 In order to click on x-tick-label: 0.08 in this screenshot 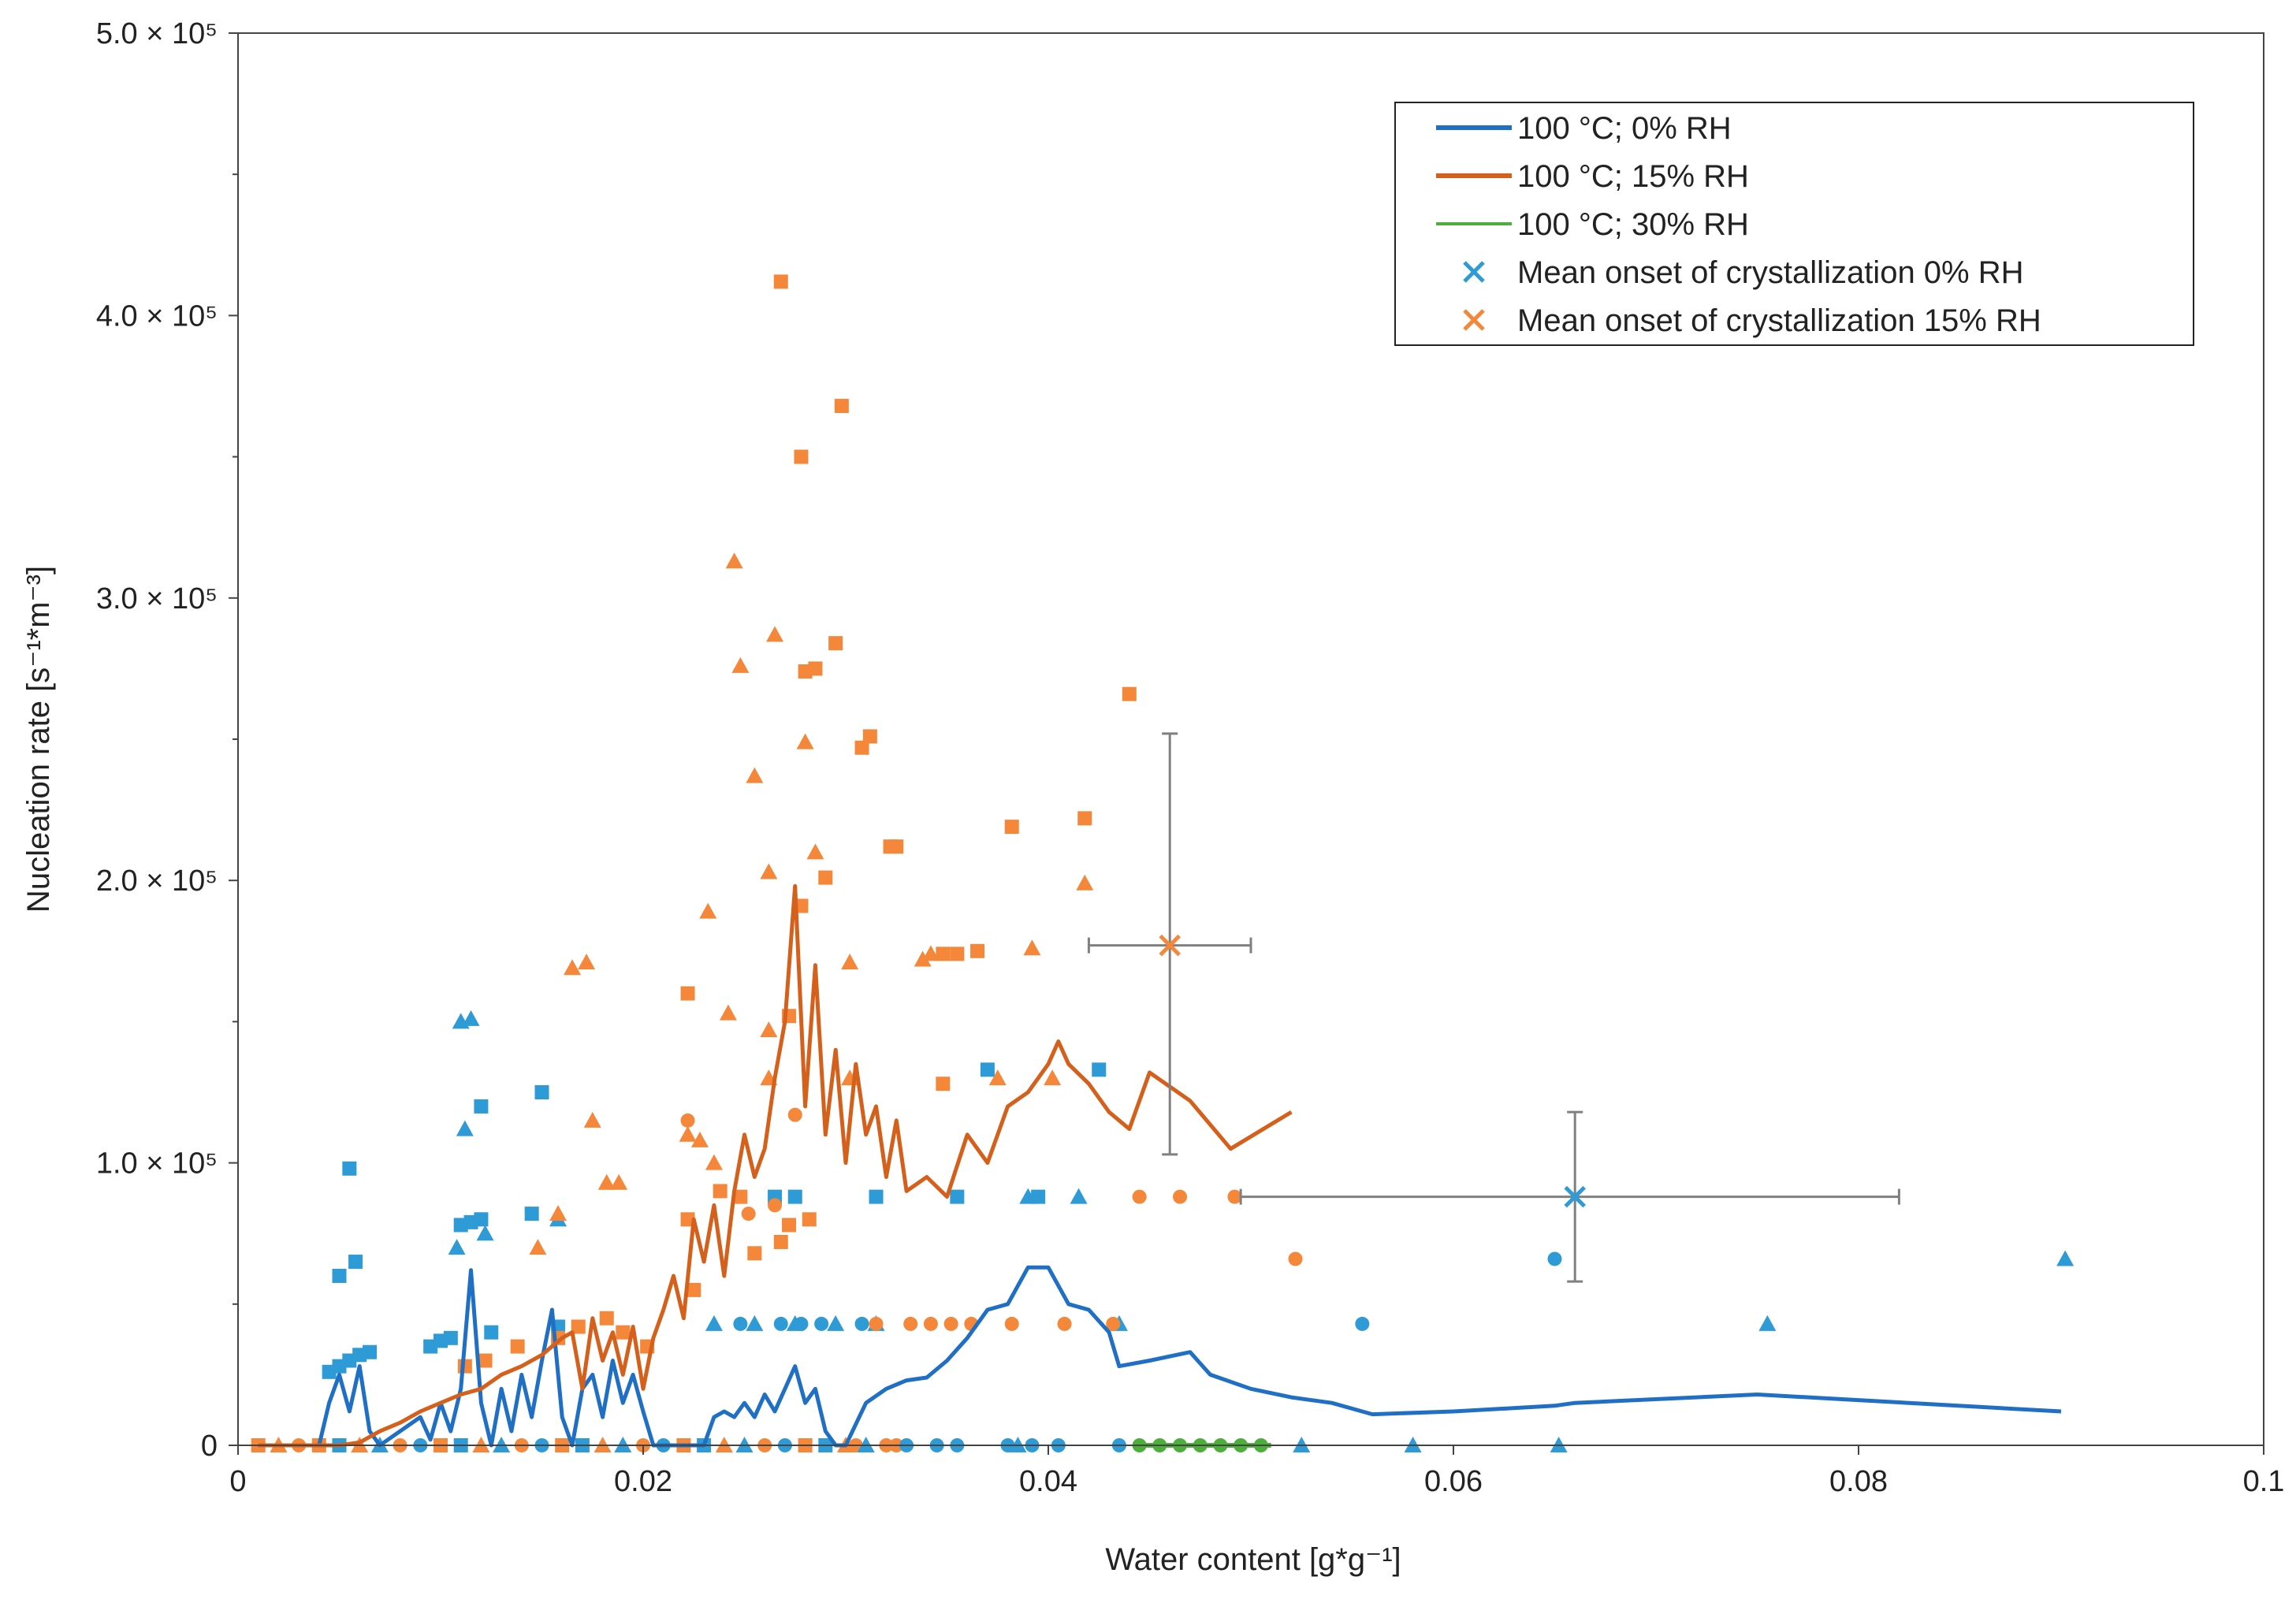, I will do `click(1858, 1481)`.